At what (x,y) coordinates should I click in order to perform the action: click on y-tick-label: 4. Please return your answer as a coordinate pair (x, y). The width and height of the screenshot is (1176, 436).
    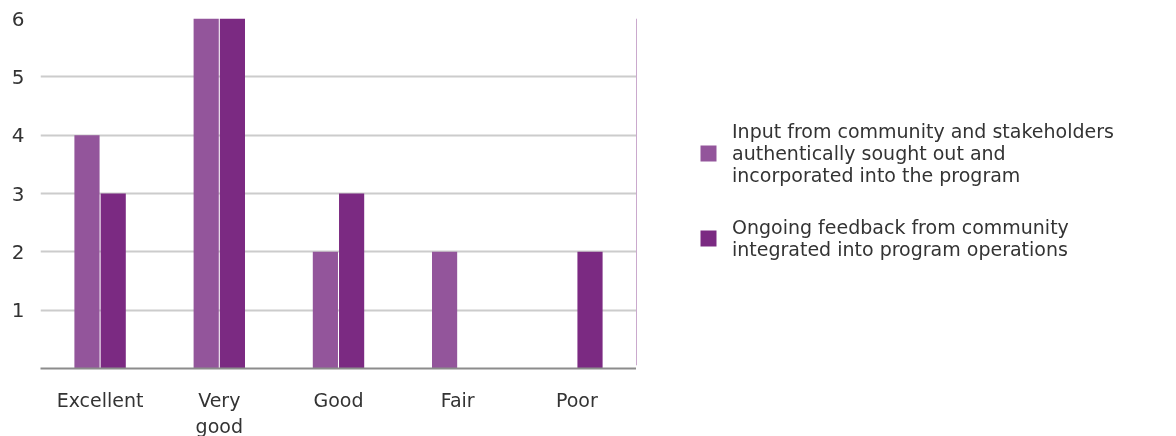
    Looking at the image, I should click on (18, 135).